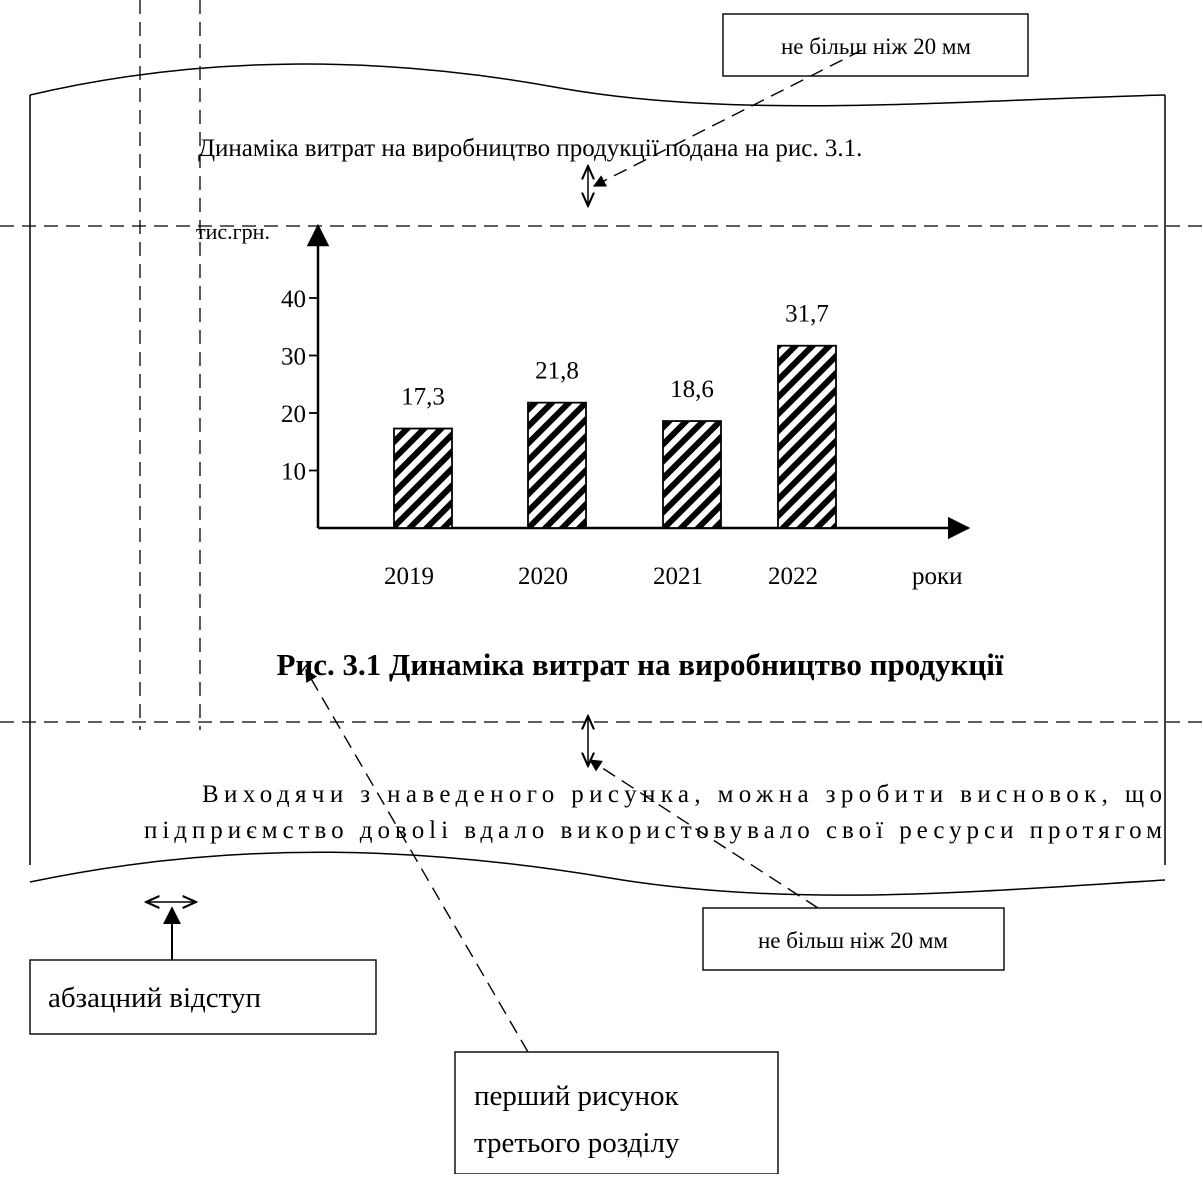 This screenshot has height=1179, width=1203. I want to click on value-label-2020: 21,8, so click(557, 371).